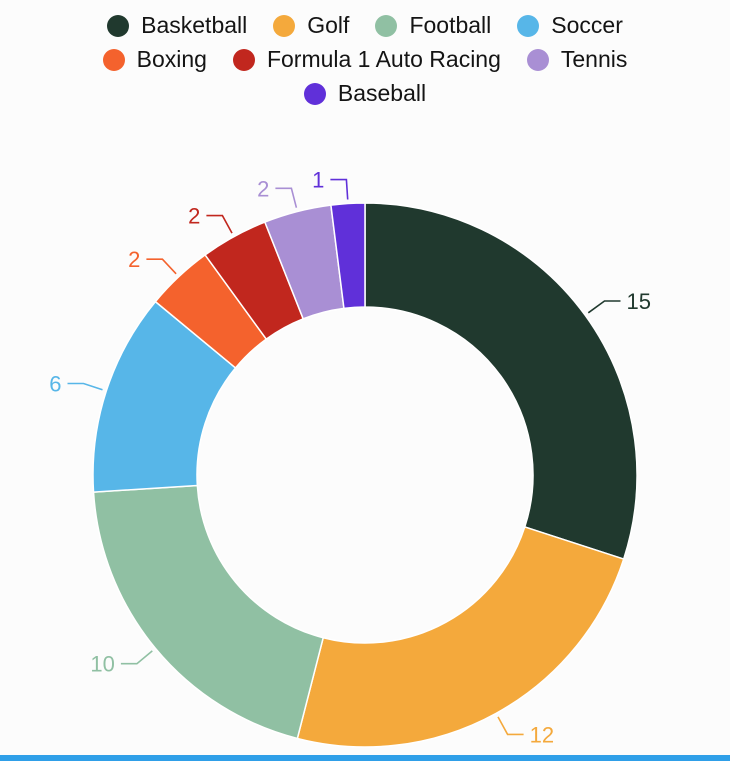  Describe the element at coordinates (318, 180) in the screenshot. I see `value-label-baseball: 1` at that location.